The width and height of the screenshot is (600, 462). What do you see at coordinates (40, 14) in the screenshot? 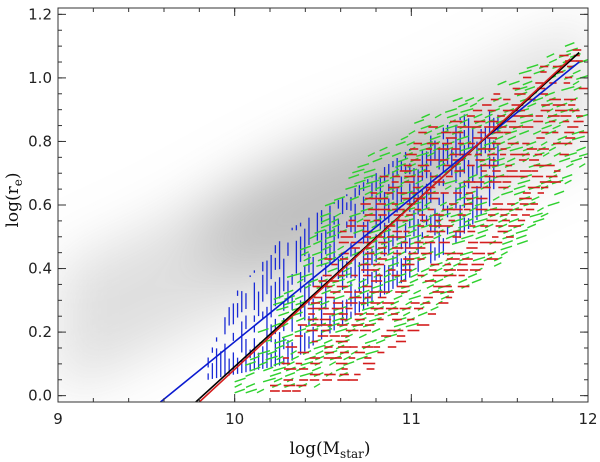
I see `y-tick-label: 1.2` at bounding box center [40, 14].